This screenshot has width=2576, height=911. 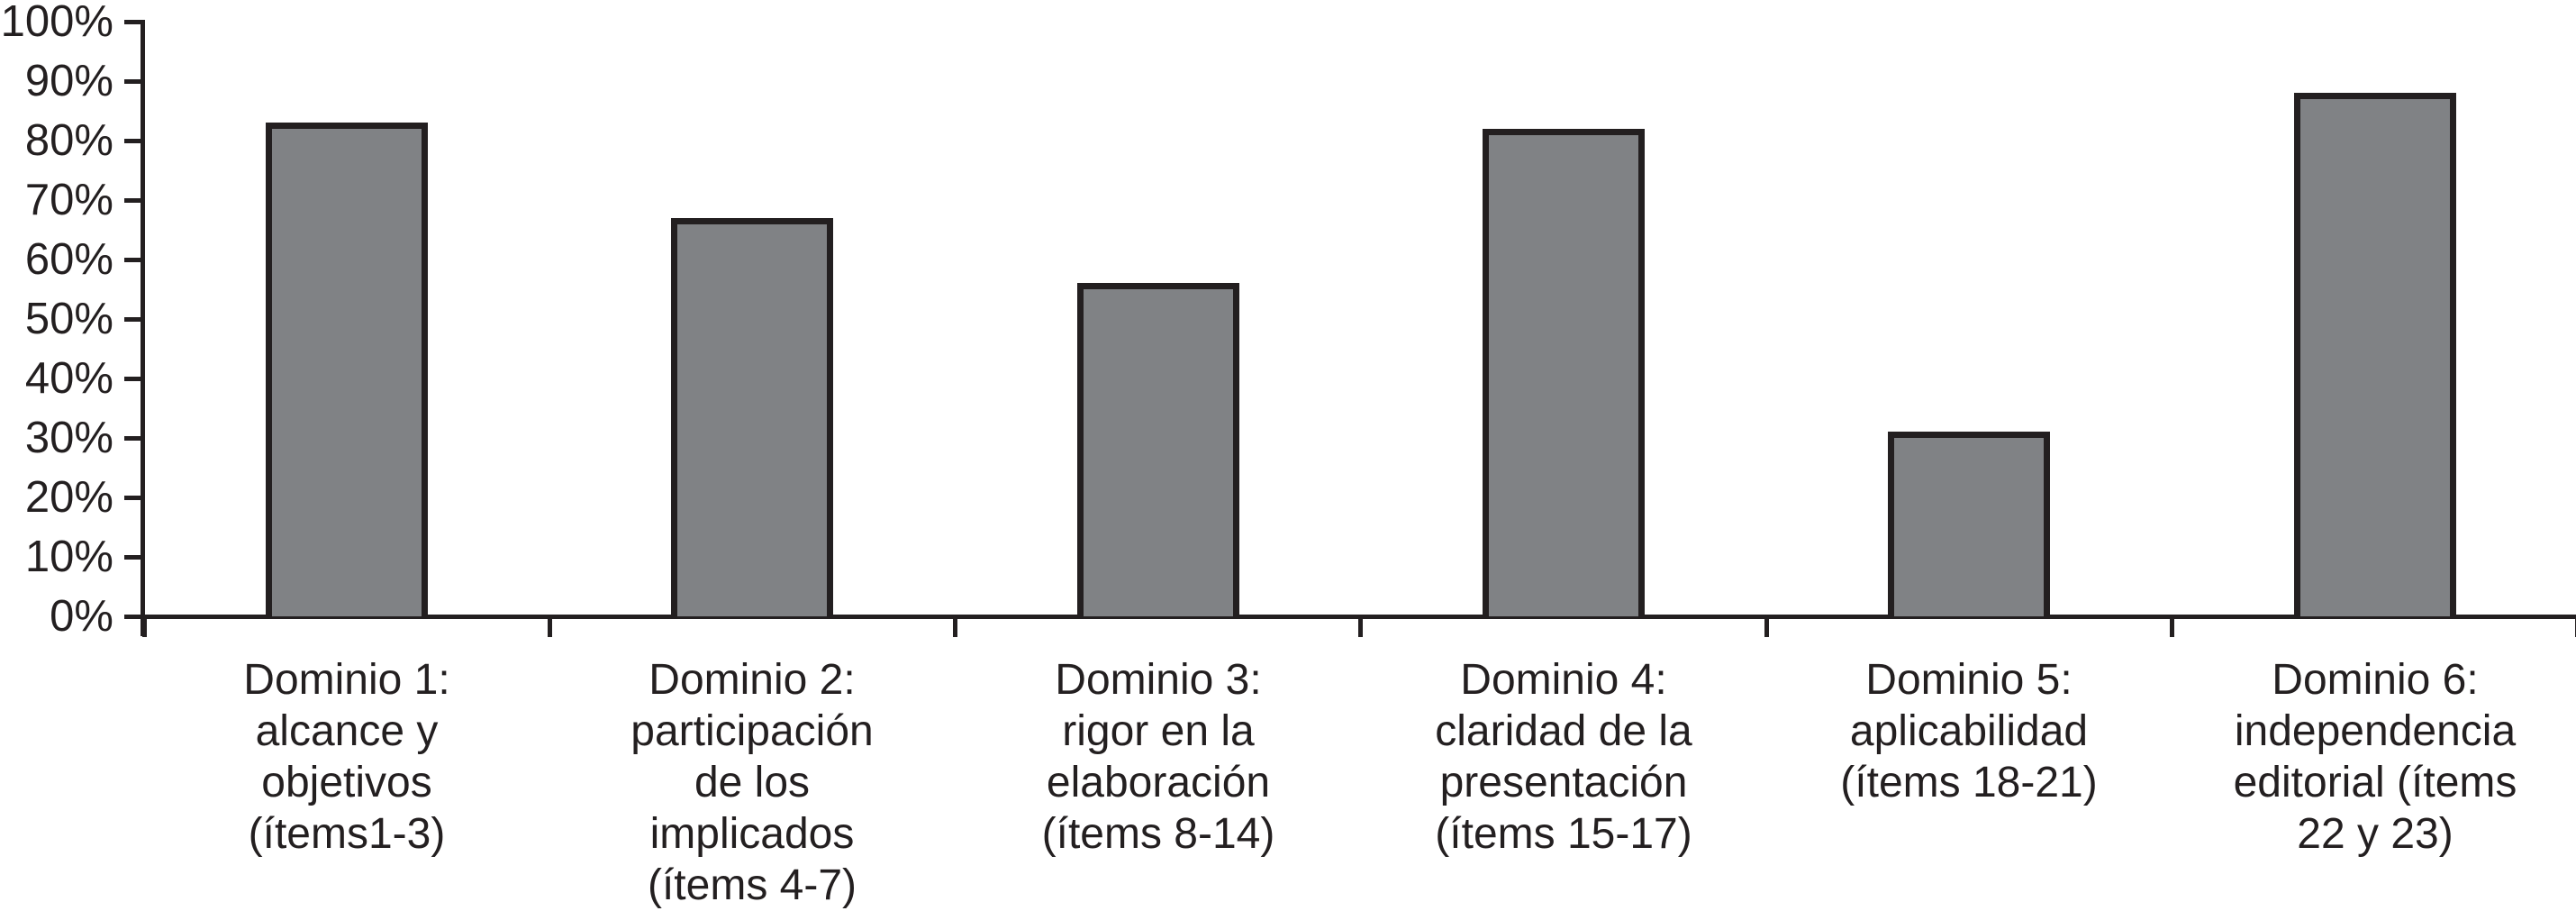 What do you see at coordinates (68, 557) in the screenshot?
I see `y-tick-label-10: 10%` at bounding box center [68, 557].